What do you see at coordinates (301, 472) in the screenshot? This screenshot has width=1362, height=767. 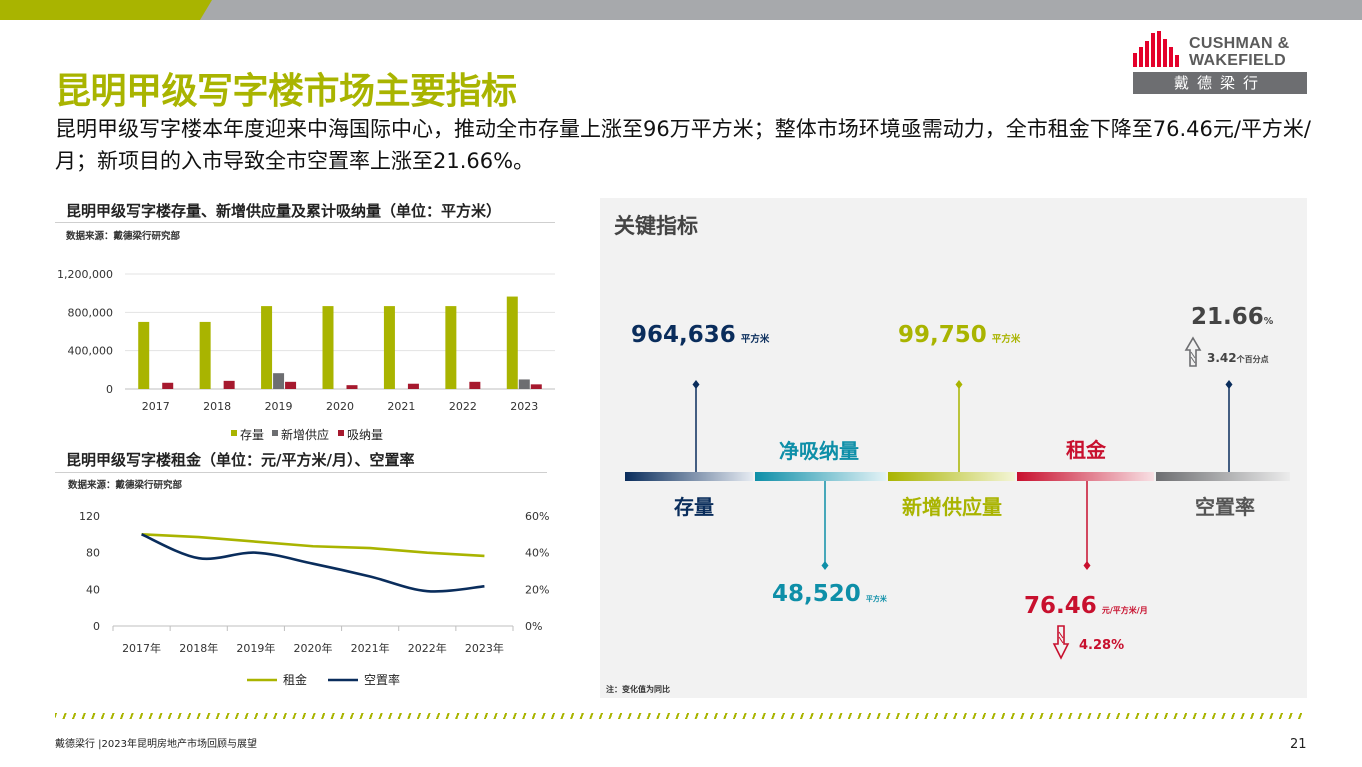 I see `chart2-divider` at bounding box center [301, 472].